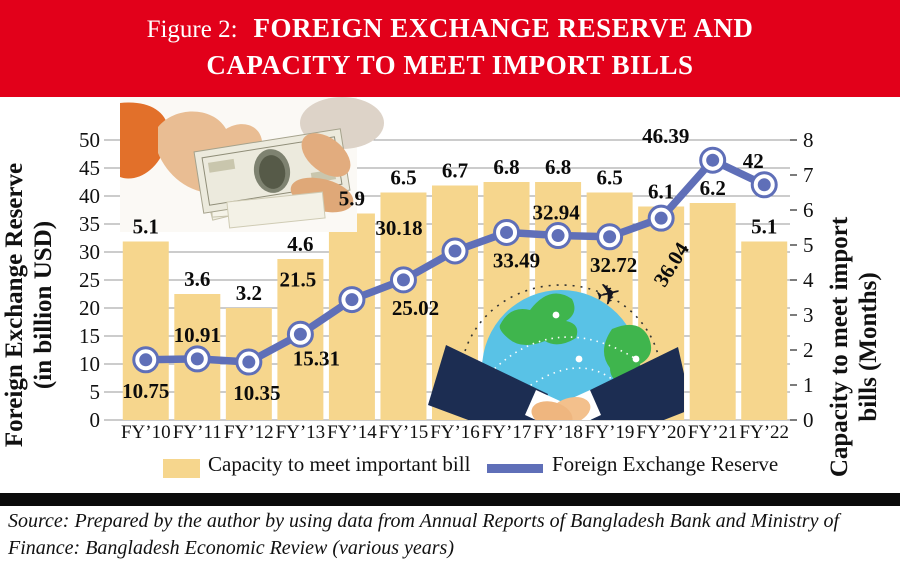 This screenshot has height=567, width=900. Describe the element at coordinates (808, 420) in the screenshot. I see `right-tick-label: 0` at that location.